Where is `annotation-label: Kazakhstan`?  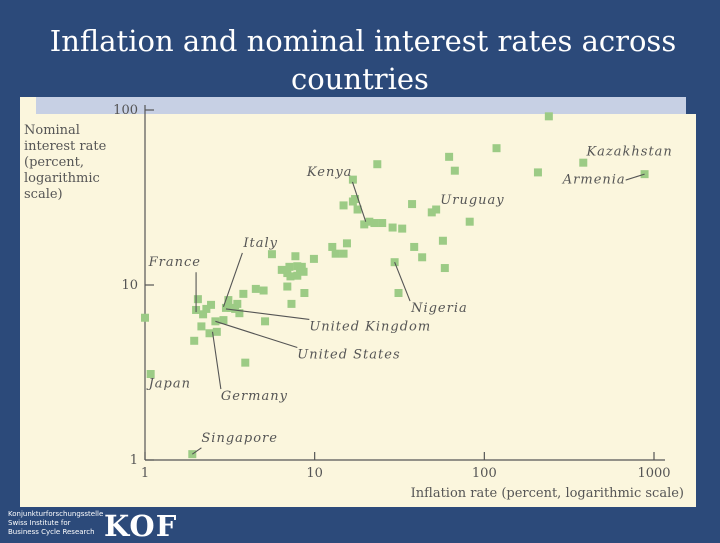
annotation-label: Kazakhstan is located at coordinates (628, 151).